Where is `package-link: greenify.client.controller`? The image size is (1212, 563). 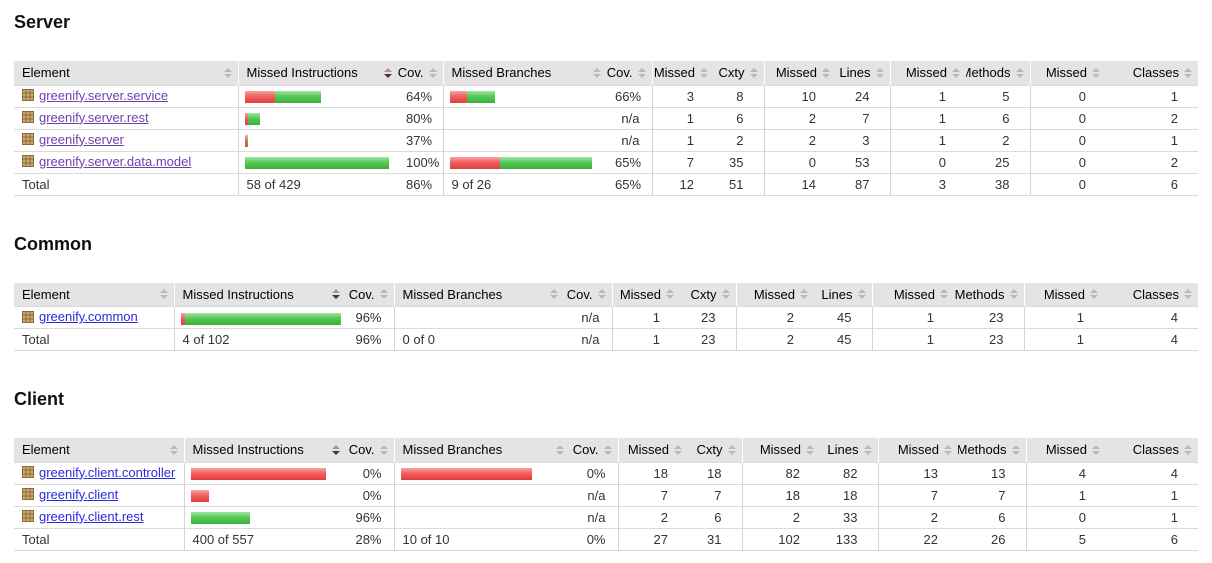 package-link: greenify.client.controller is located at coordinates (98, 472).